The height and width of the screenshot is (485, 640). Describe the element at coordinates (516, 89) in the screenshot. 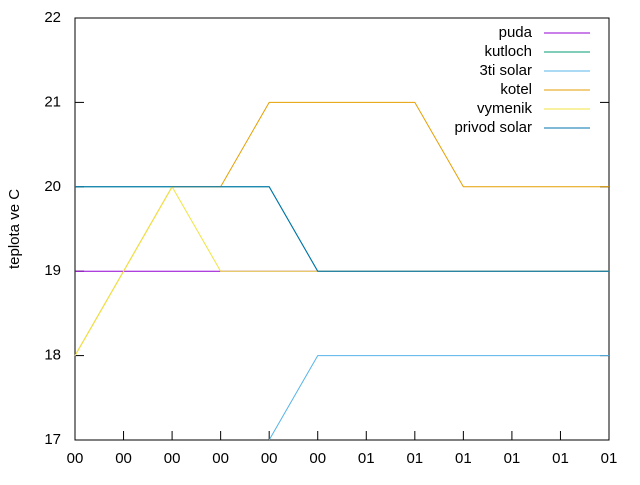

I see `legend-label: kotel` at that location.